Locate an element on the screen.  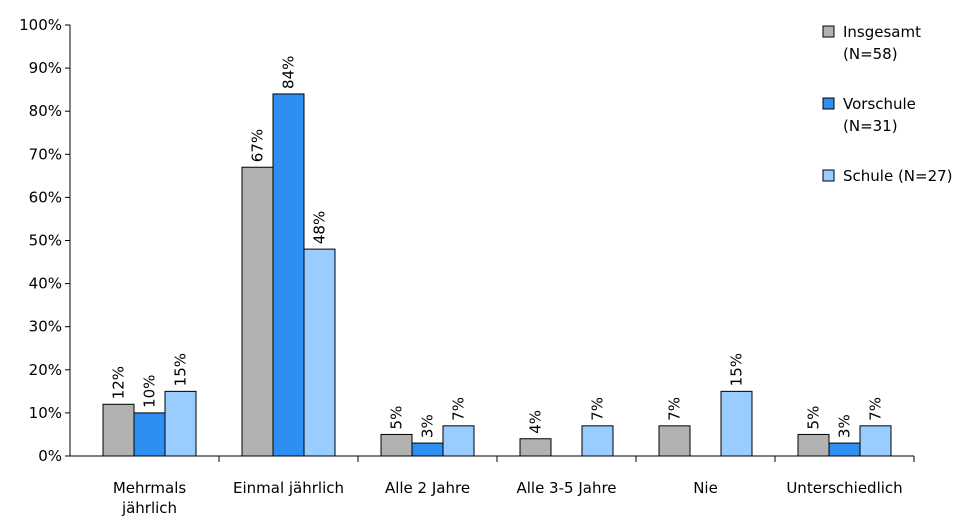
y-tick-label: 50% is located at coordinates (45, 241).